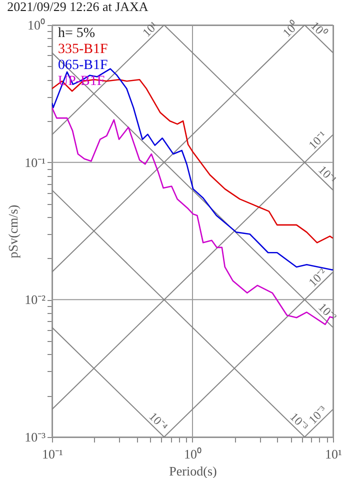  Describe the element at coordinates (193, 471) in the screenshot. I see `x-axis-title: Period(s)` at that location.